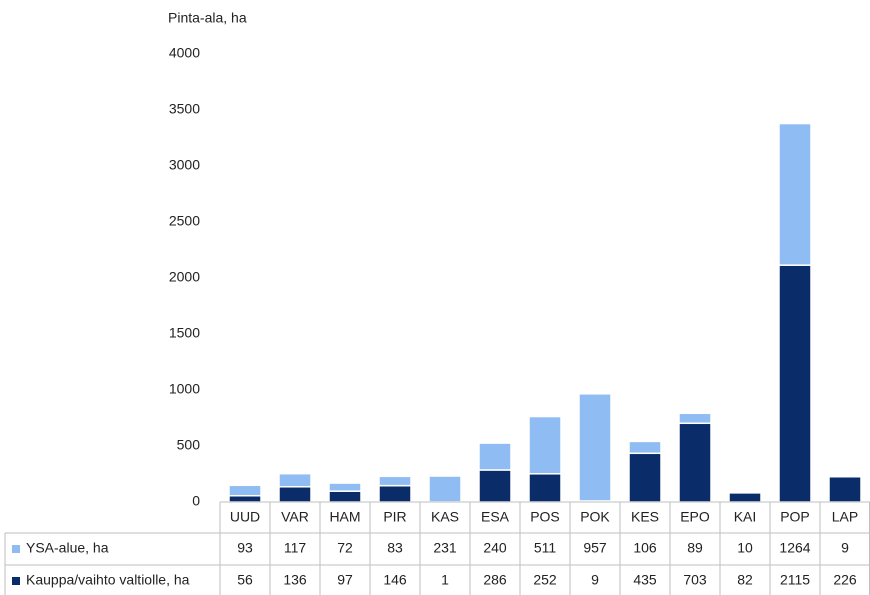 This screenshot has width=870, height=595. I want to click on table-value: 1, so click(445, 580).